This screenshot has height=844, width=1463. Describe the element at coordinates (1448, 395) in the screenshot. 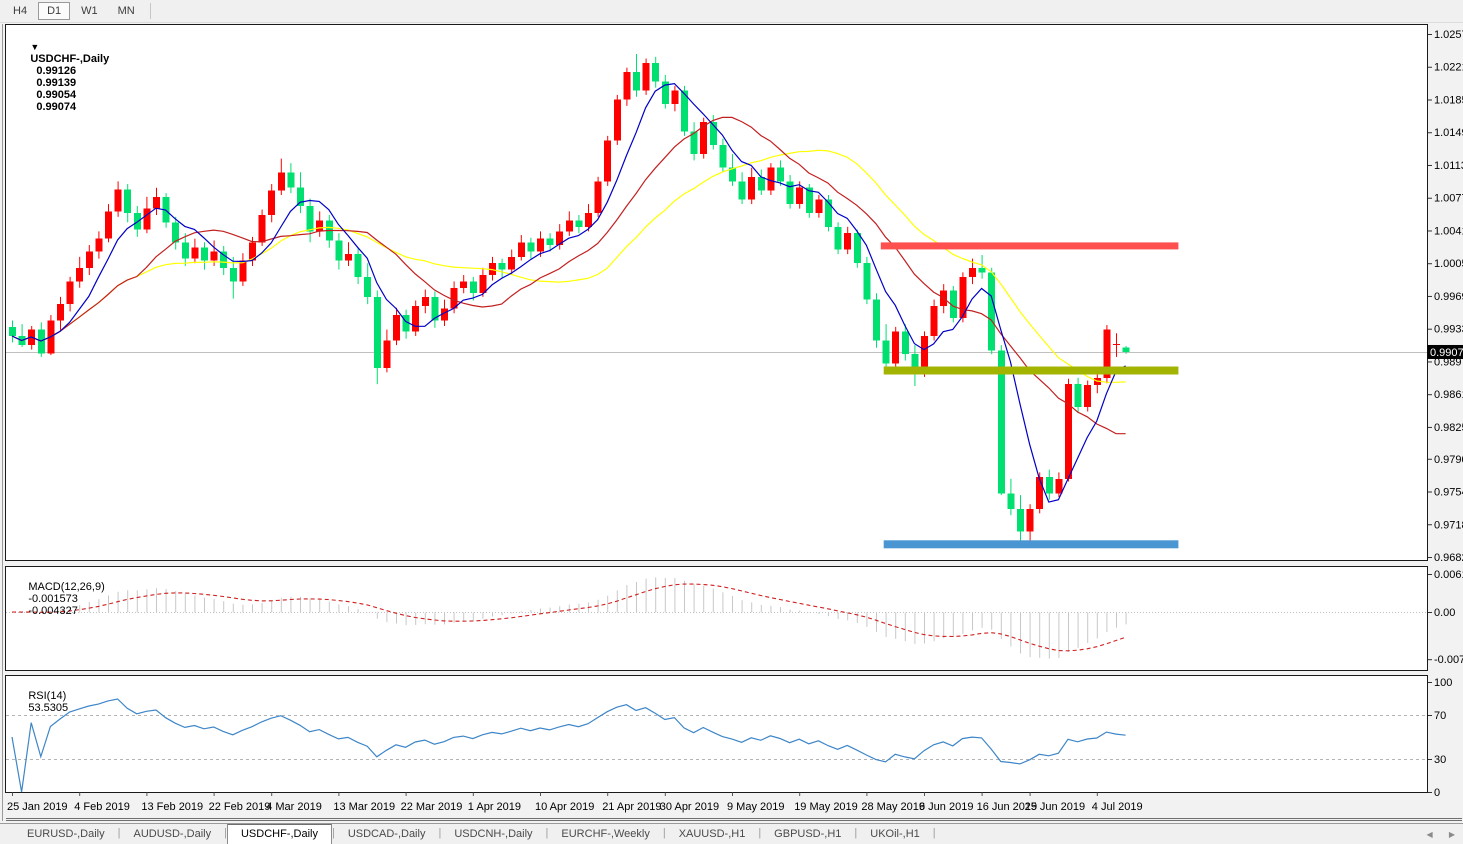

I see `svg-text: 0.98610` at that location.